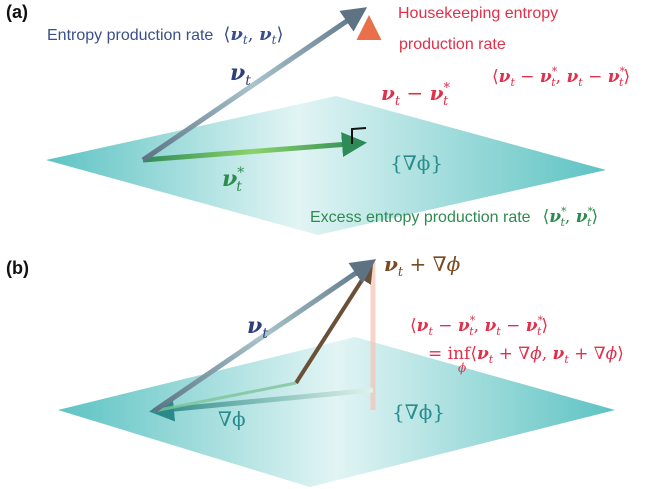 The height and width of the screenshot is (489, 647). I want to click on nu-arrow, so click(254, 85).